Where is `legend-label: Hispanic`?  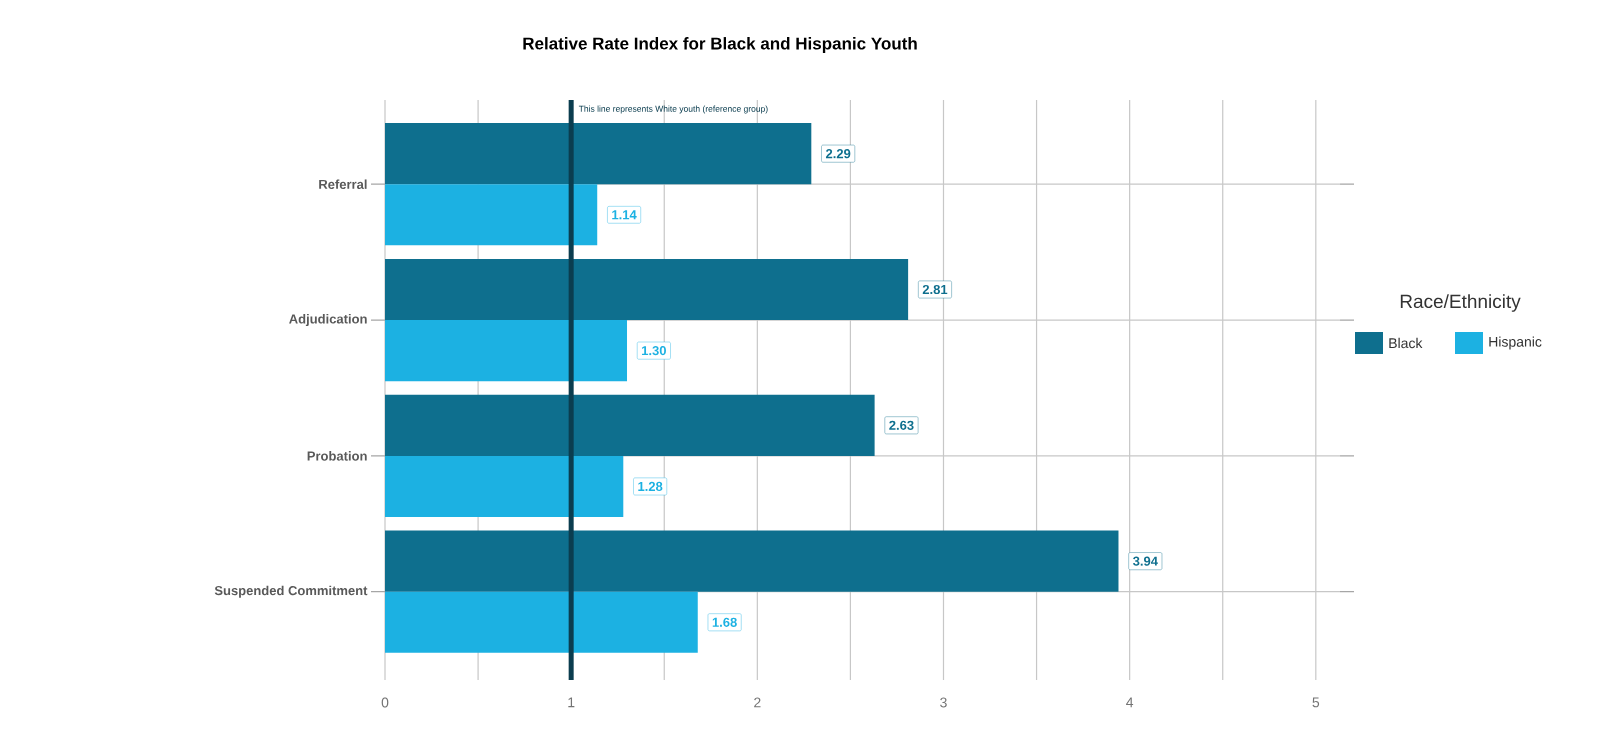
legend-label: Hispanic is located at coordinates (1515, 343).